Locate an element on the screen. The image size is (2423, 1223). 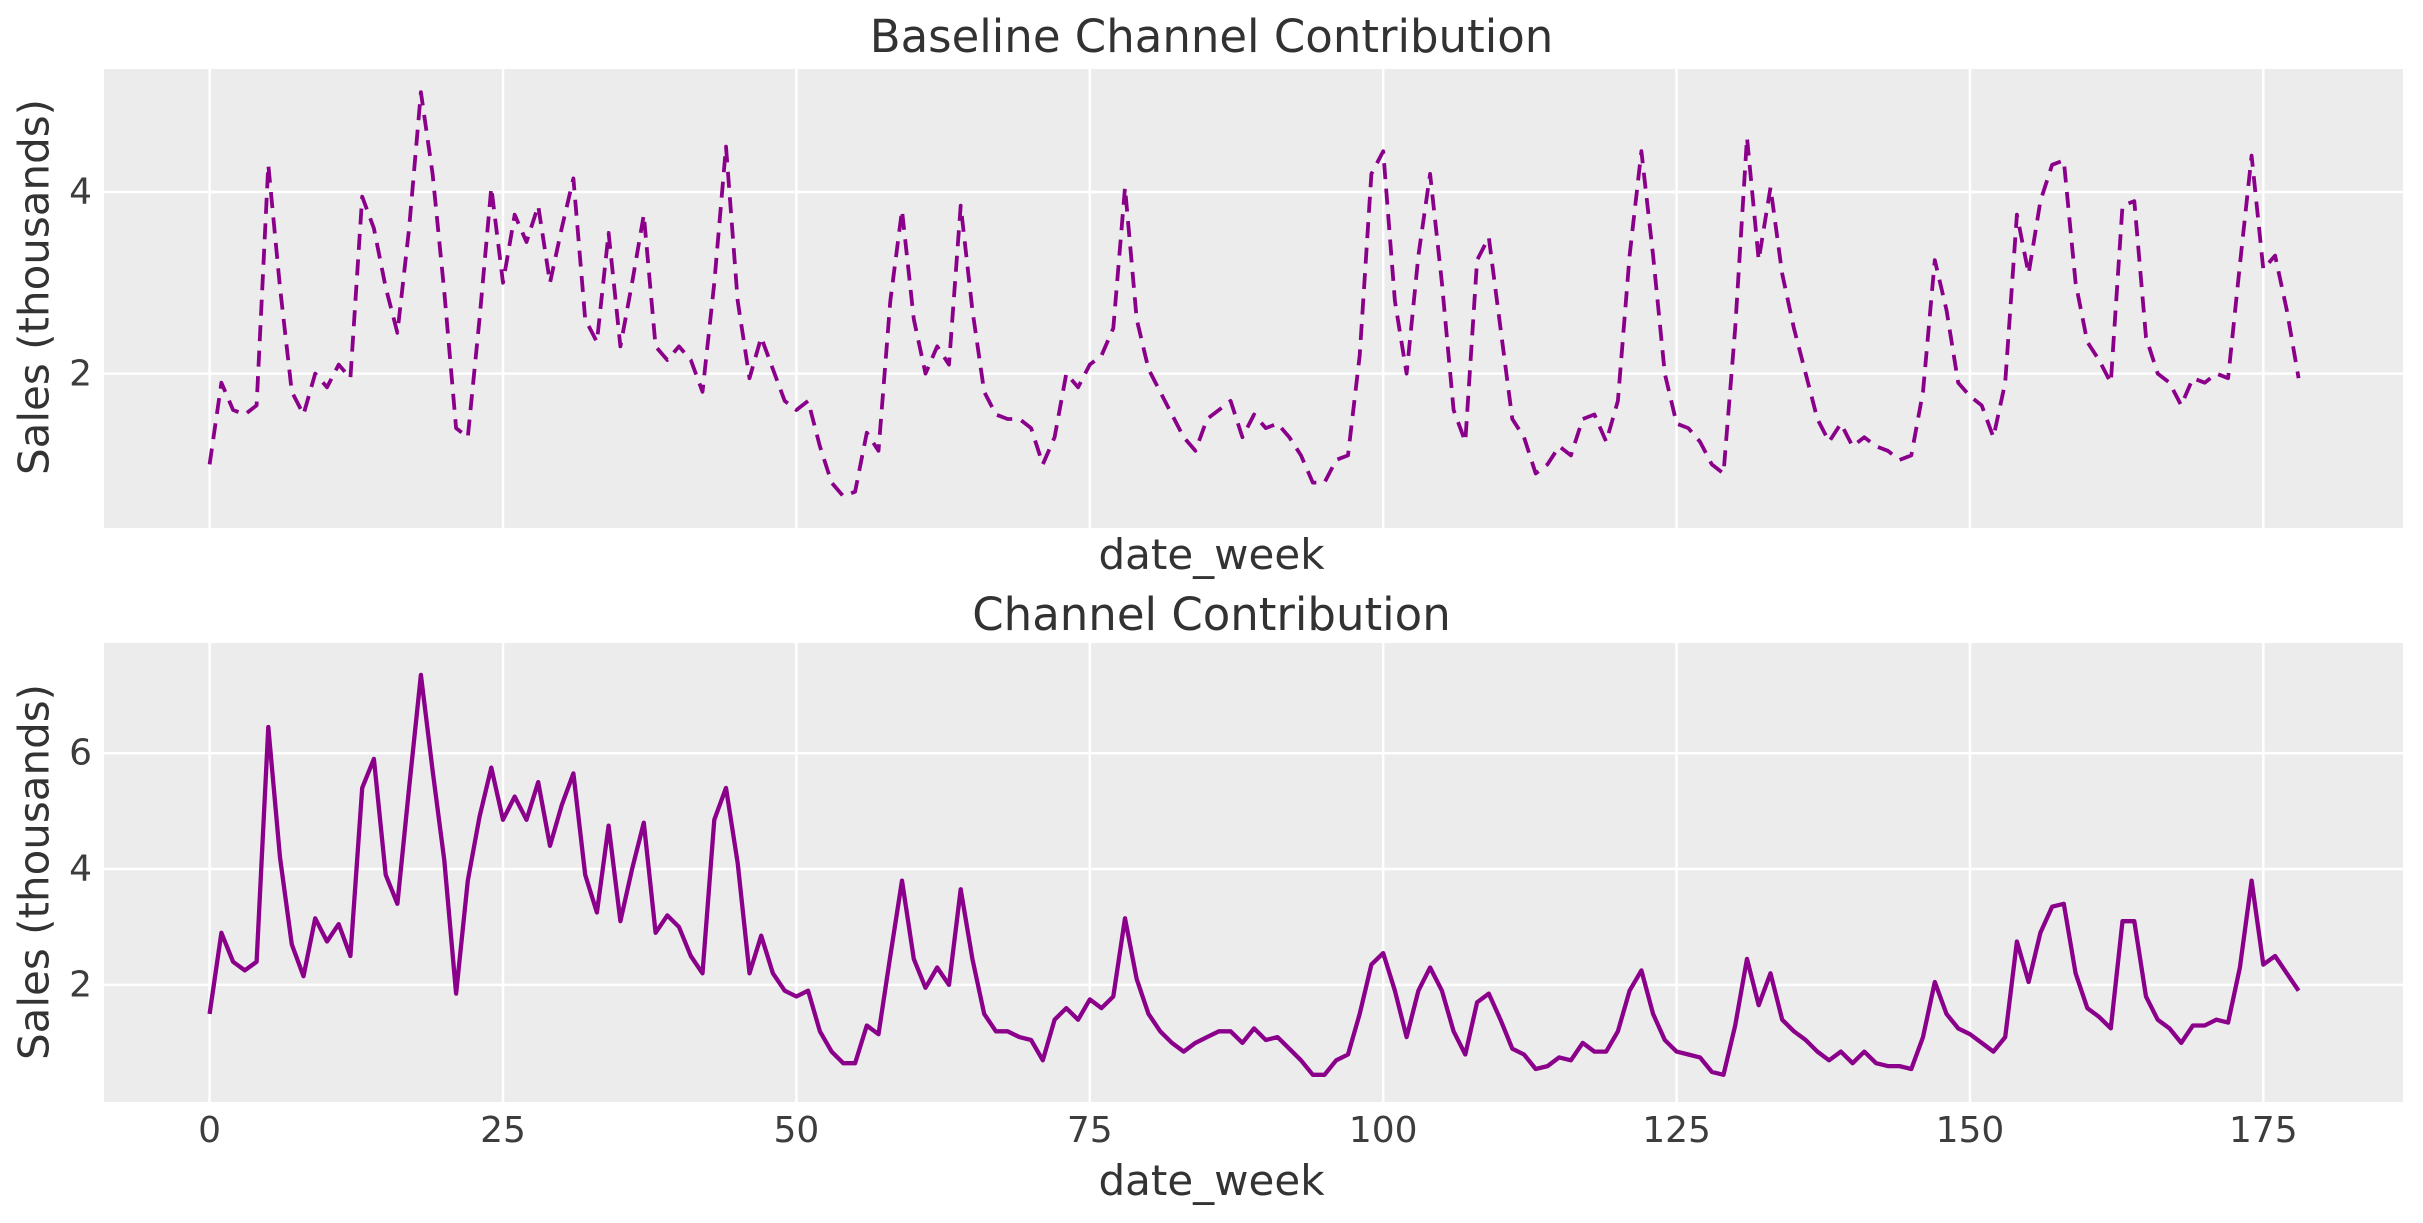
x-tick-label: 125 is located at coordinates (1676, 1130).